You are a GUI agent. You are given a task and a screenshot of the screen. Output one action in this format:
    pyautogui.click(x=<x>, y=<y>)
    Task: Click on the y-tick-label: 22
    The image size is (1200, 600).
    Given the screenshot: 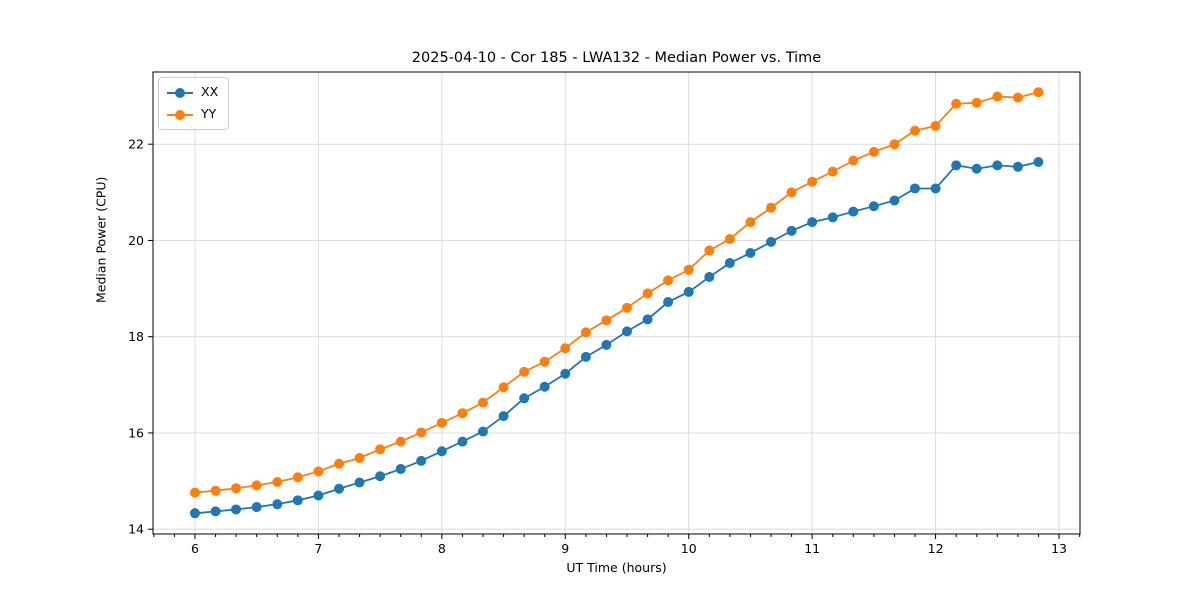 What is the action you would take?
    pyautogui.click(x=136, y=144)
    